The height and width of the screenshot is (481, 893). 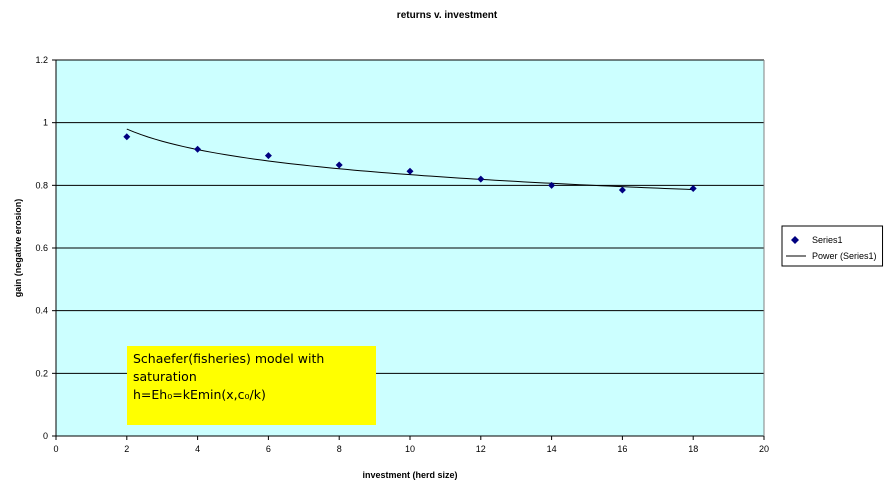 What do you see at coordinates (693, 449) in the screenshot?
I see `x-tick-label: 18` at bounding box center [693, 449].